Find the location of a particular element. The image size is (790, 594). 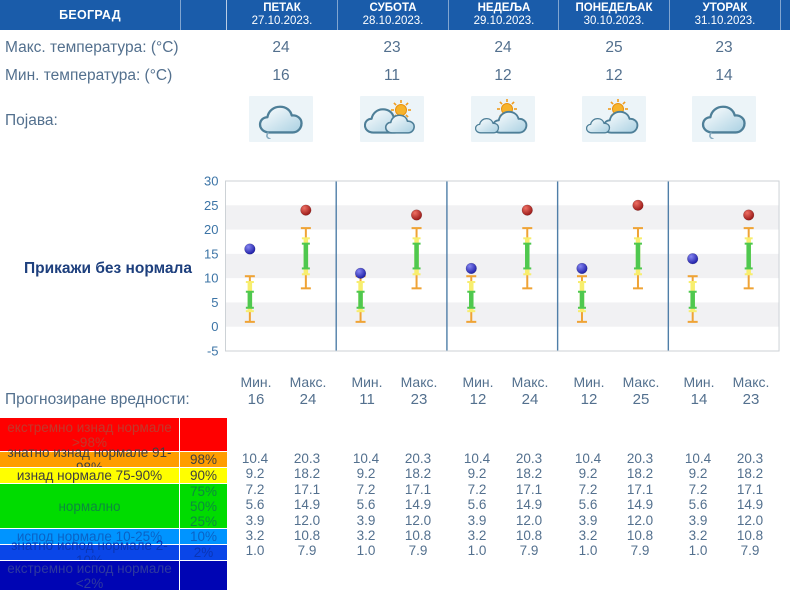

day-header: УТОРАК 31.10.2023. is located at coordinates (724, 15).